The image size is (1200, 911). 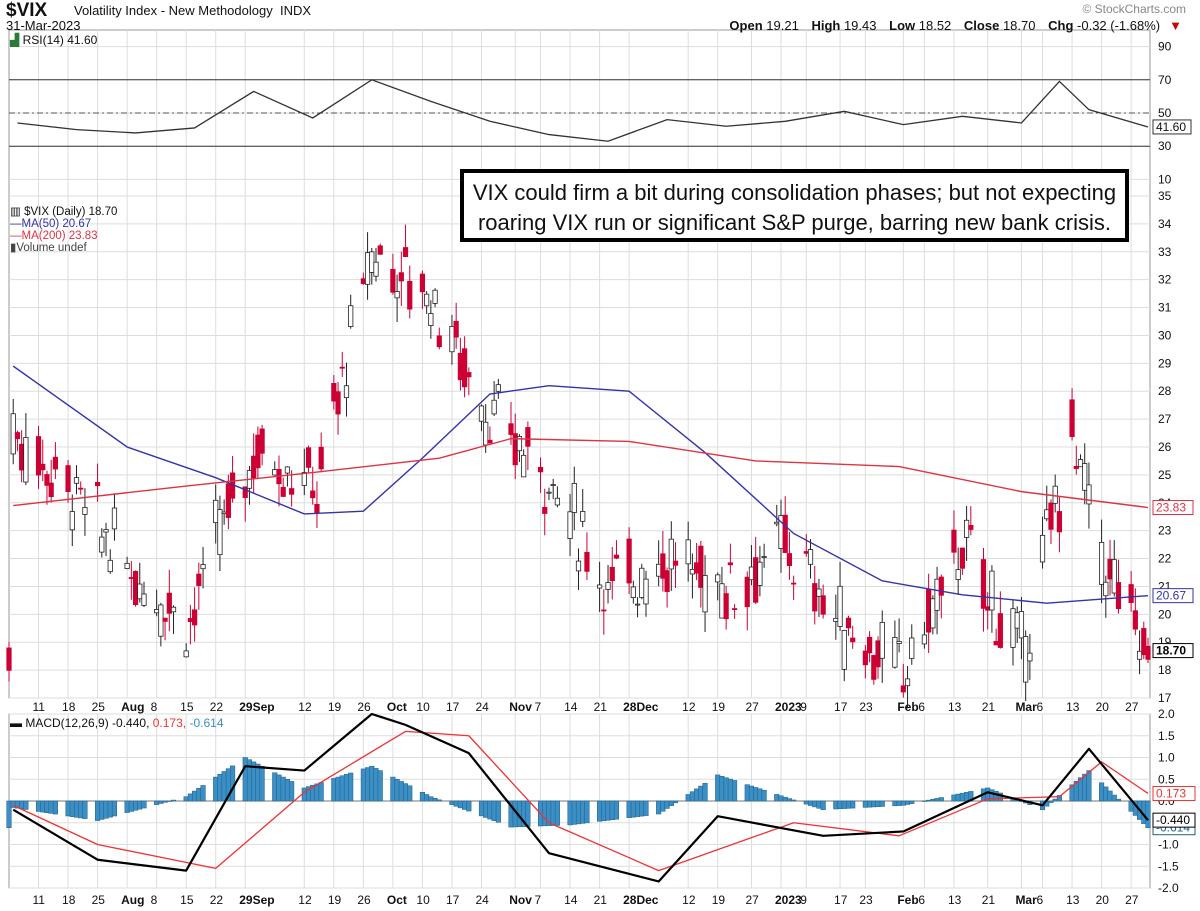 I want to click on price-ytick-label: 25, so click(x=1165, y=475).